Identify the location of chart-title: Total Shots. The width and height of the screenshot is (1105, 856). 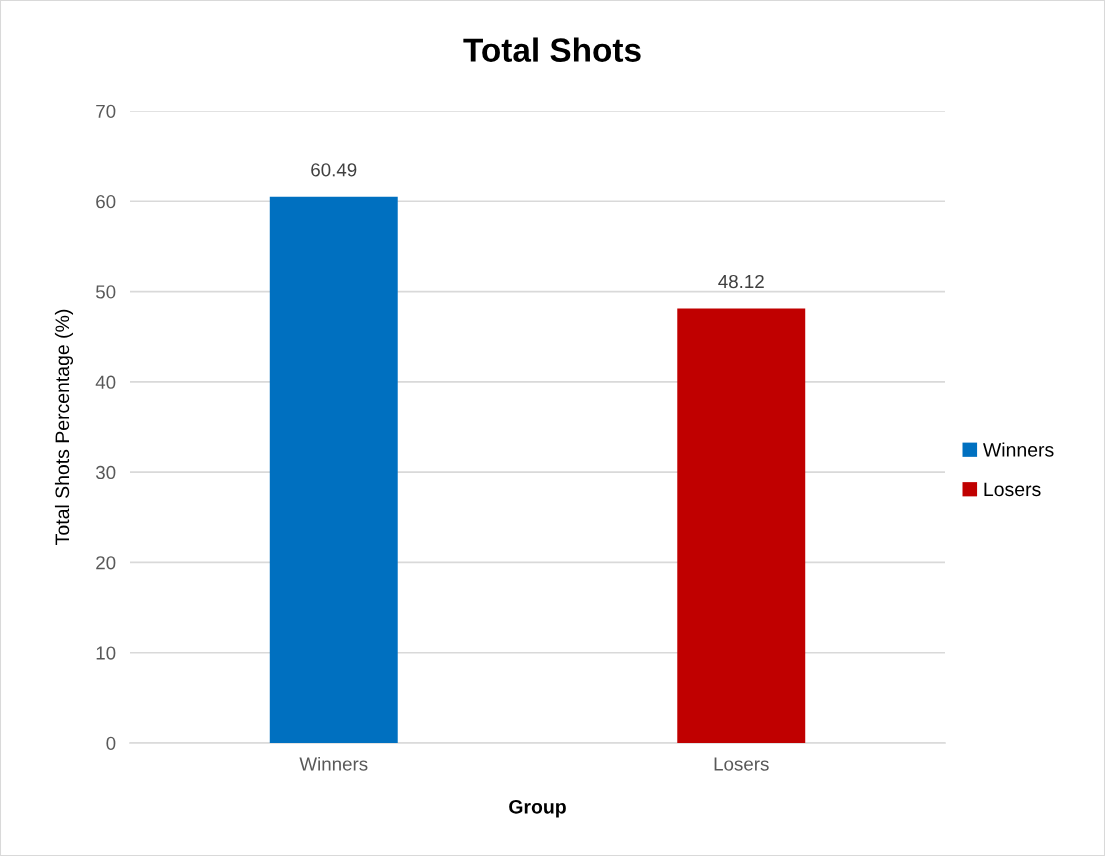
(552, 49).